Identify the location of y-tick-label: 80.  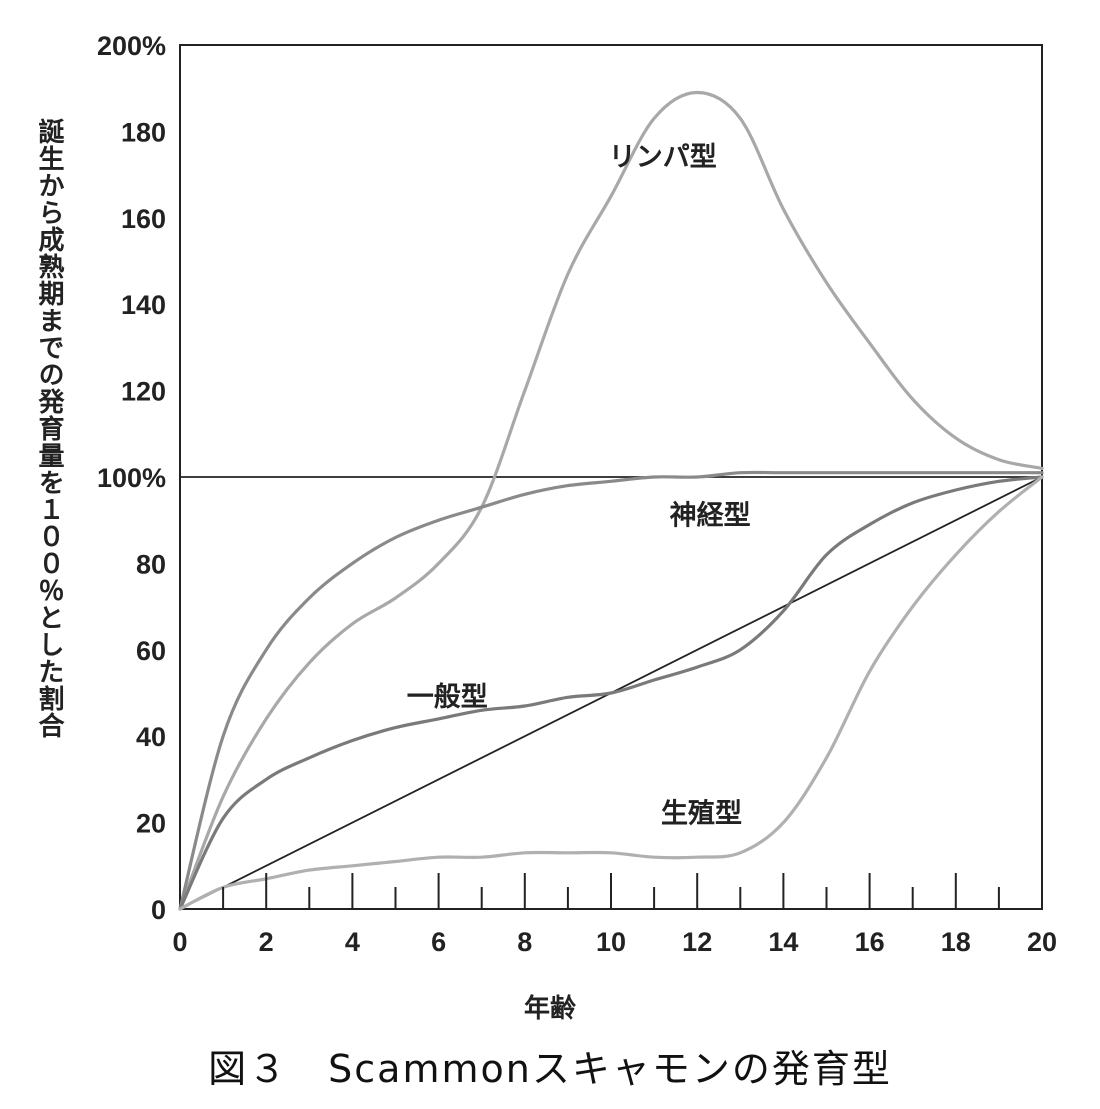
(151, 564).